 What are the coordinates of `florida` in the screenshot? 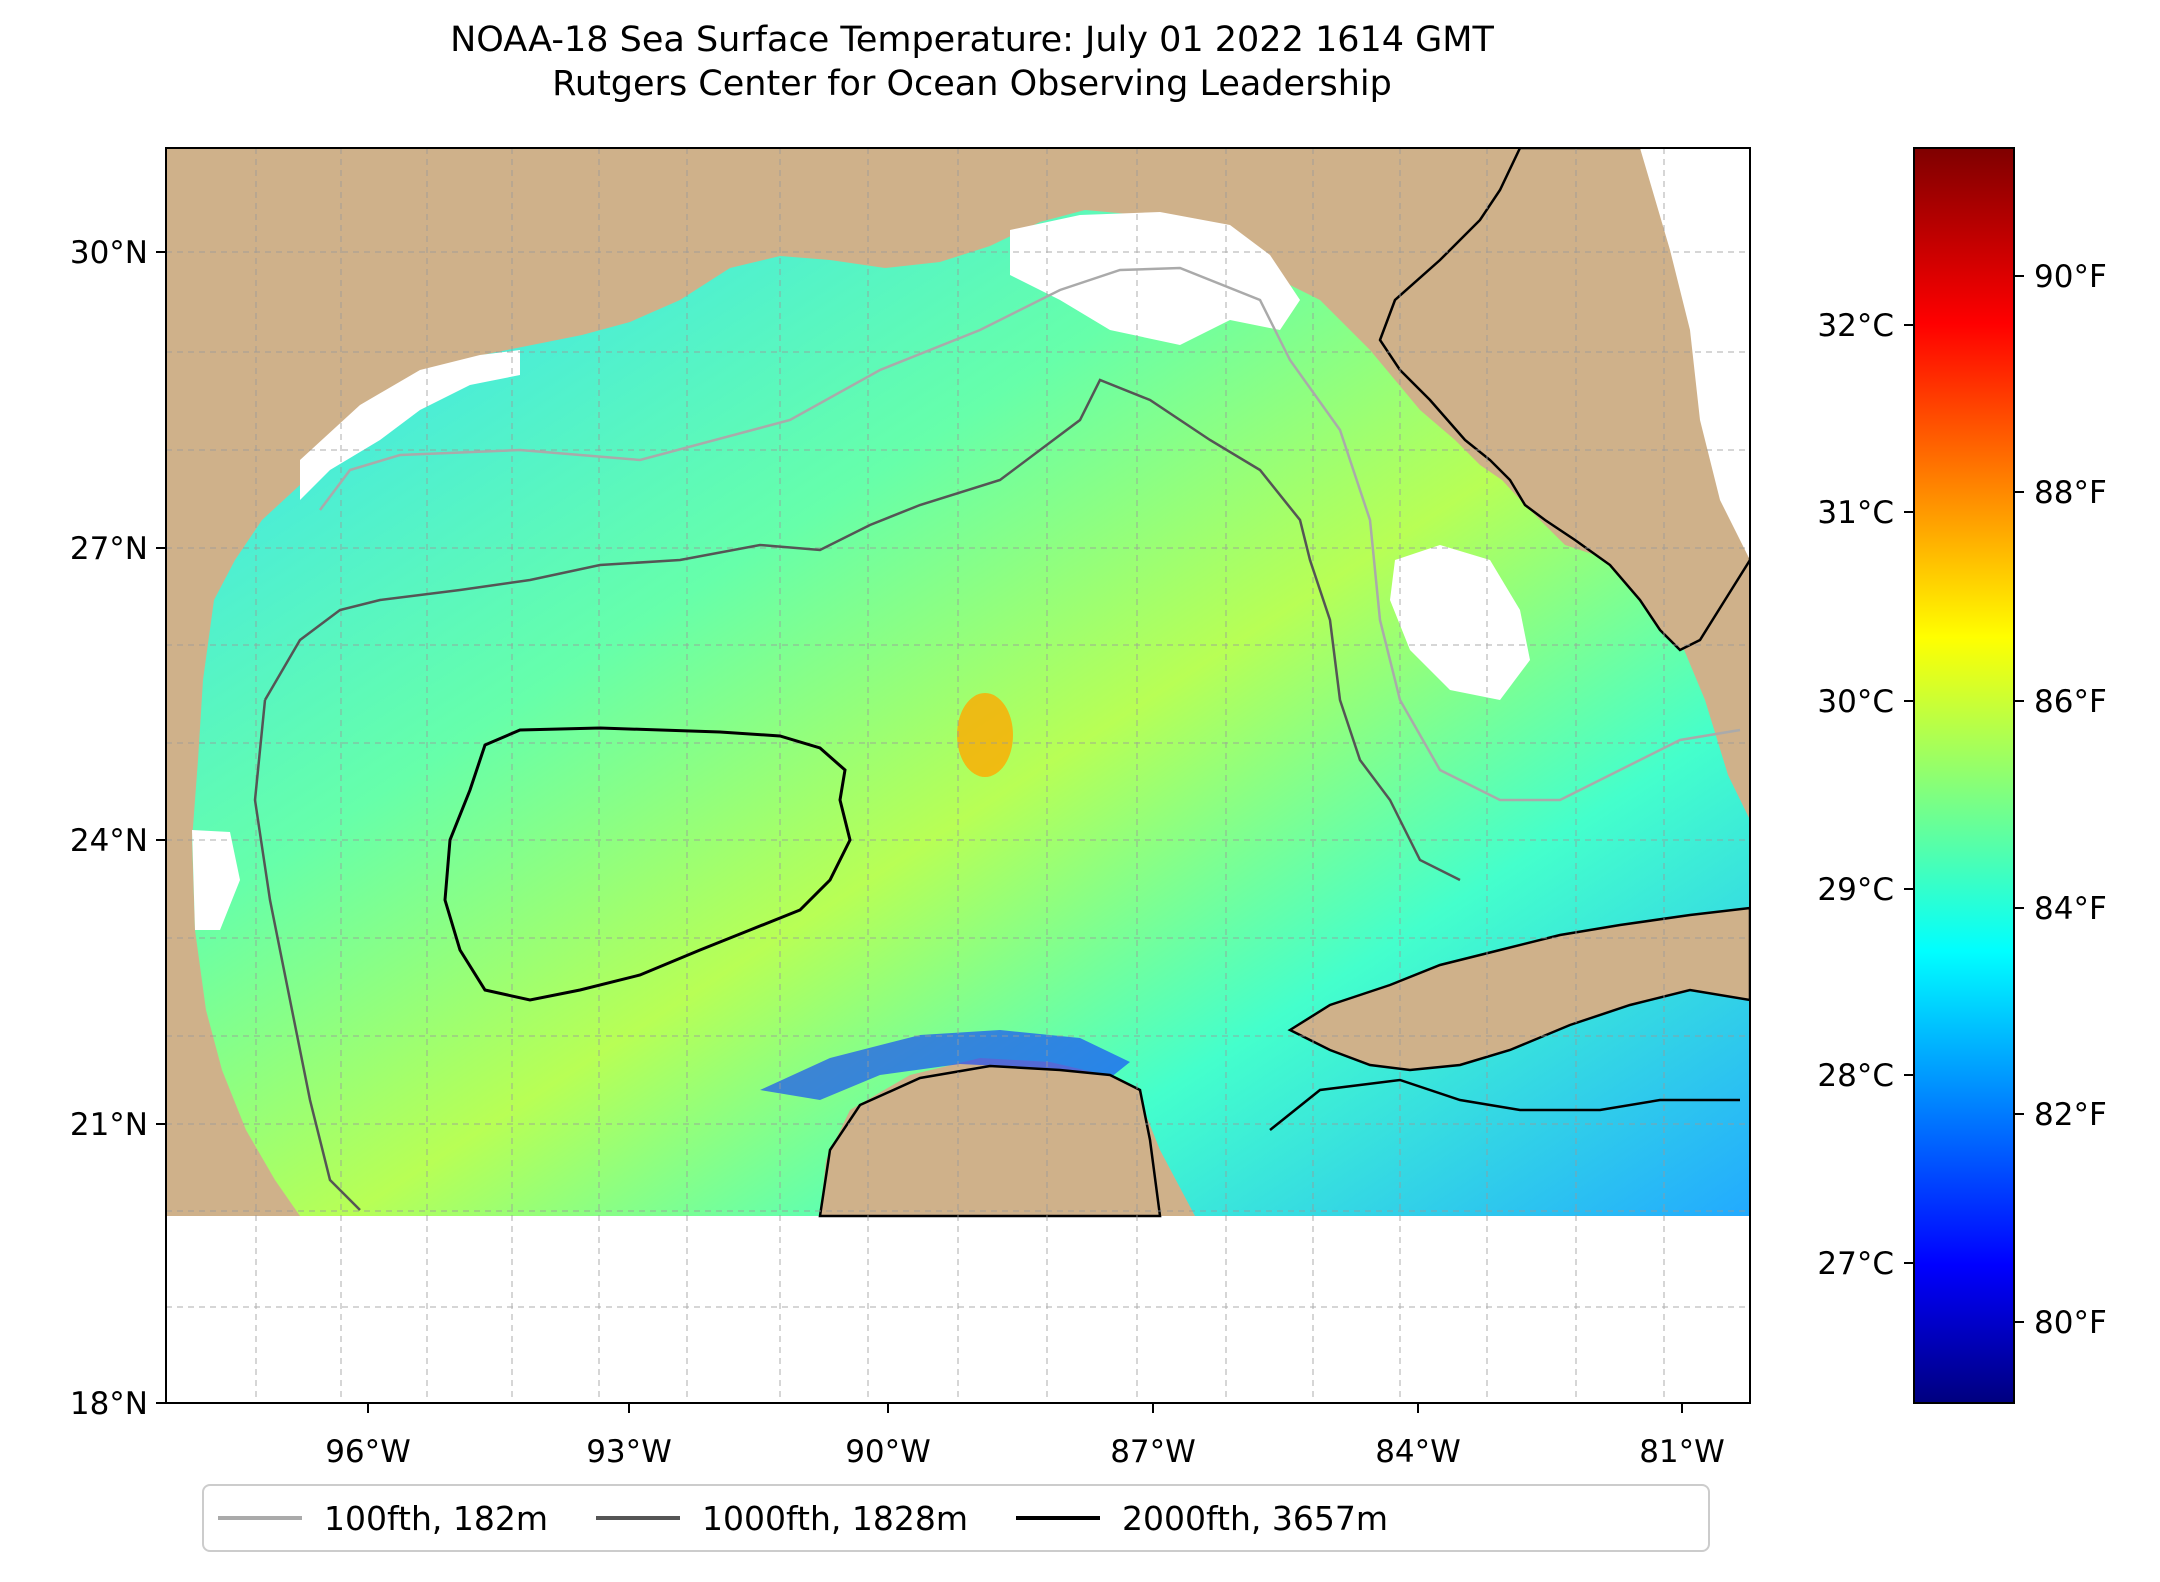 It's located at (1564, 400).